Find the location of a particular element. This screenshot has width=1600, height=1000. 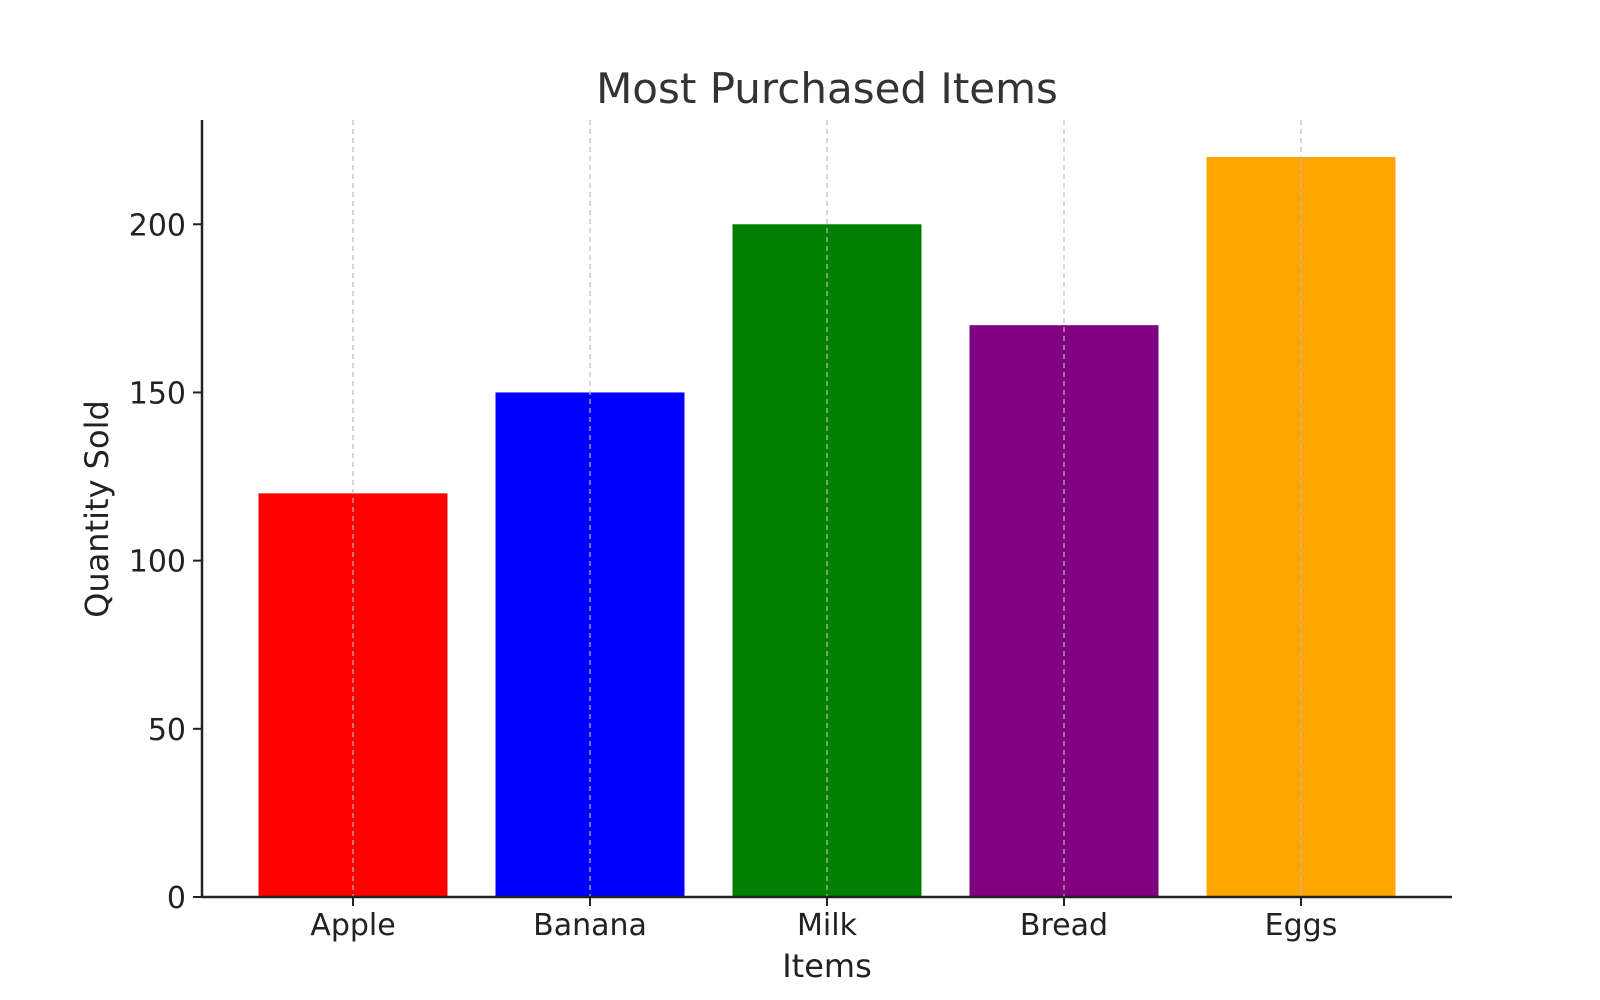

x-tick-label-milk: Milk is located at coordinates (827, 925).